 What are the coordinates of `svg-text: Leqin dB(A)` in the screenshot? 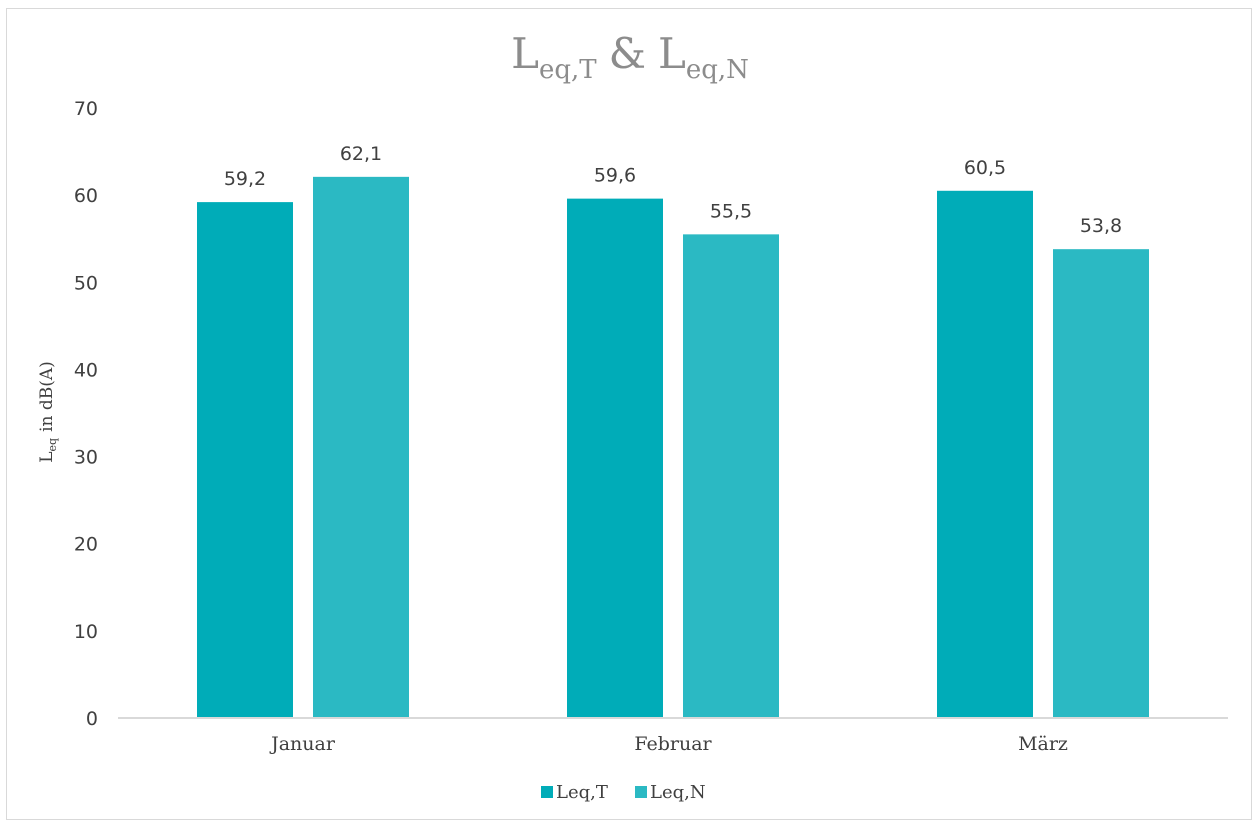 It's located at (48, 412).